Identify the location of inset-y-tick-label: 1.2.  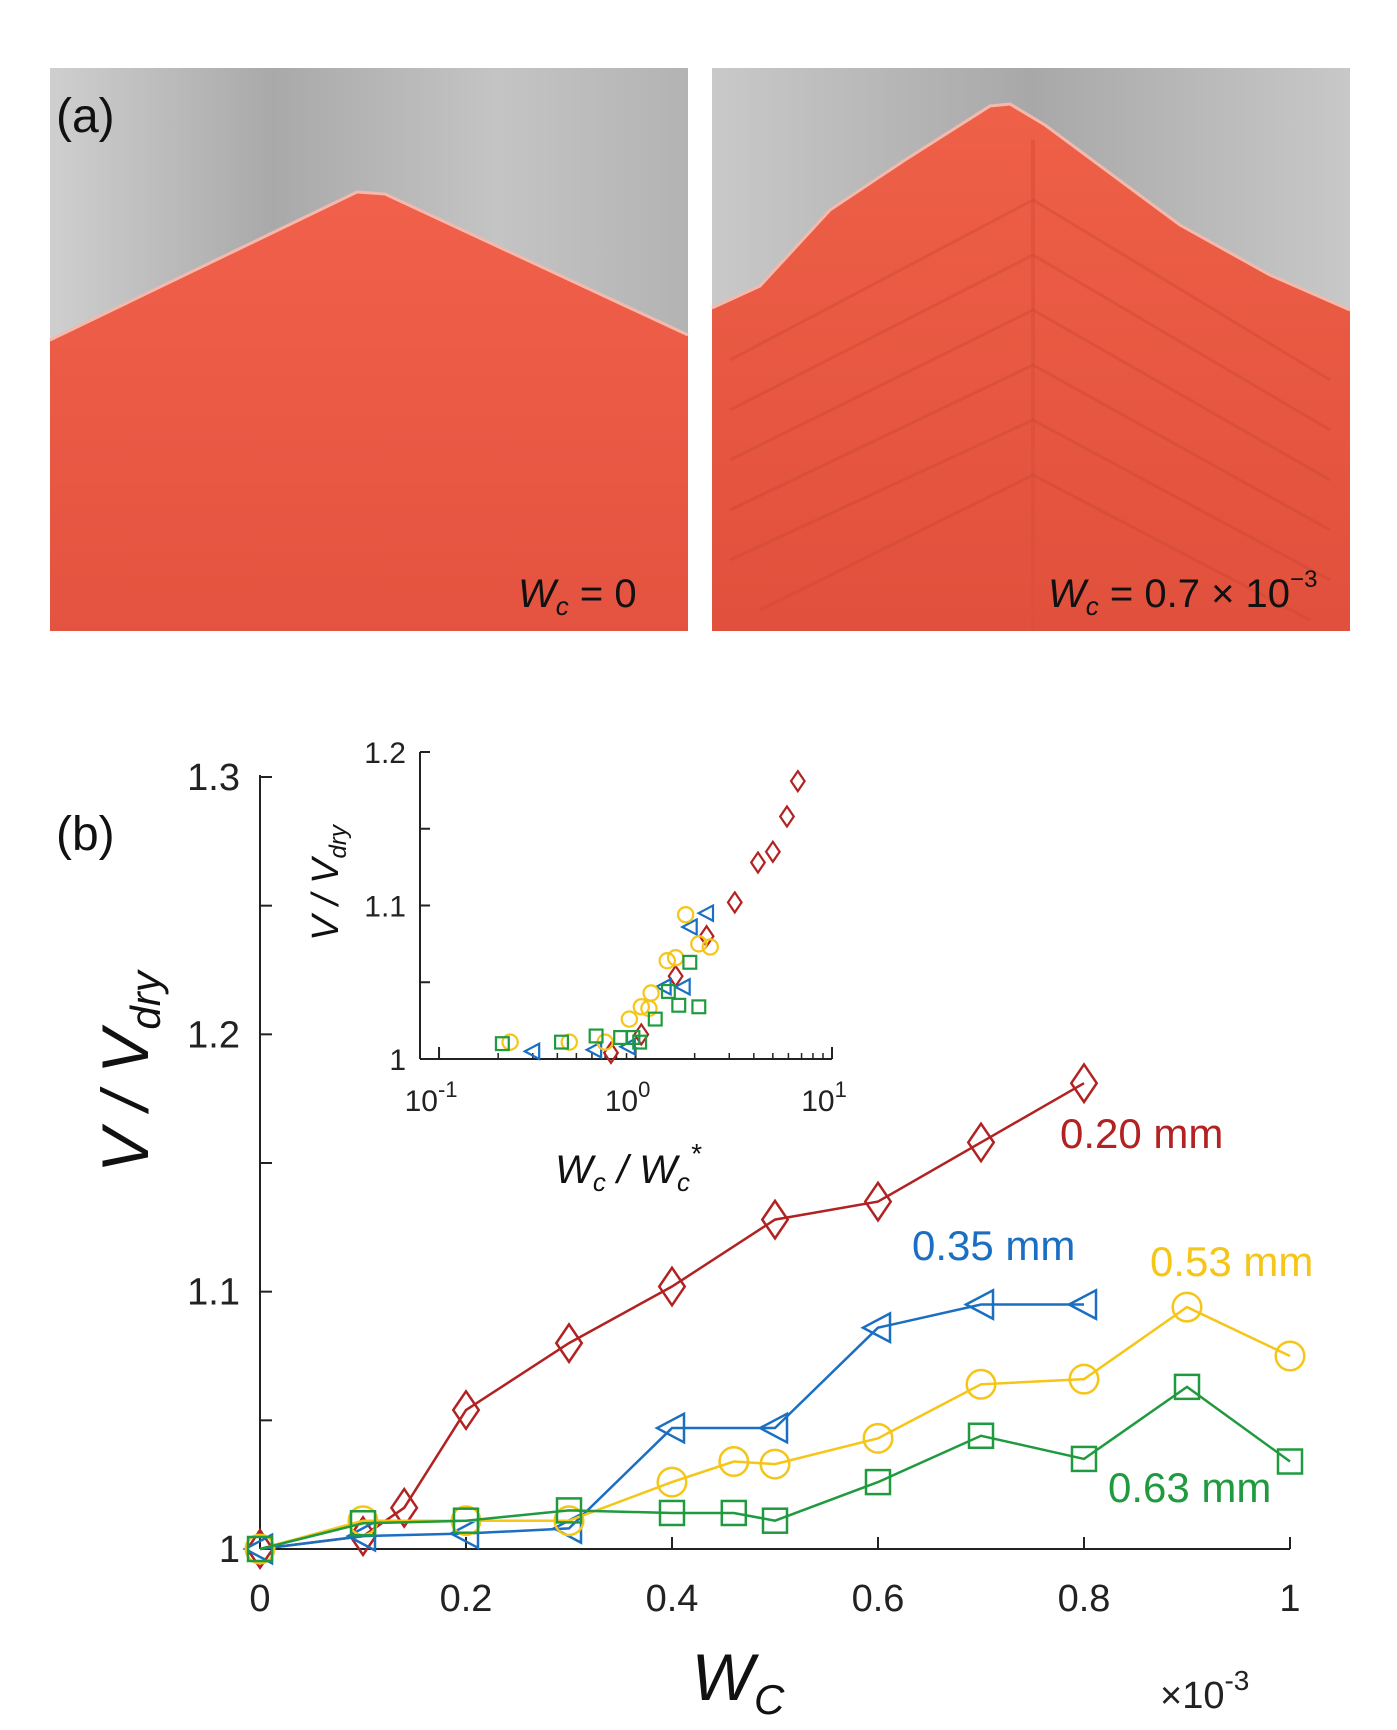
(385, 753).